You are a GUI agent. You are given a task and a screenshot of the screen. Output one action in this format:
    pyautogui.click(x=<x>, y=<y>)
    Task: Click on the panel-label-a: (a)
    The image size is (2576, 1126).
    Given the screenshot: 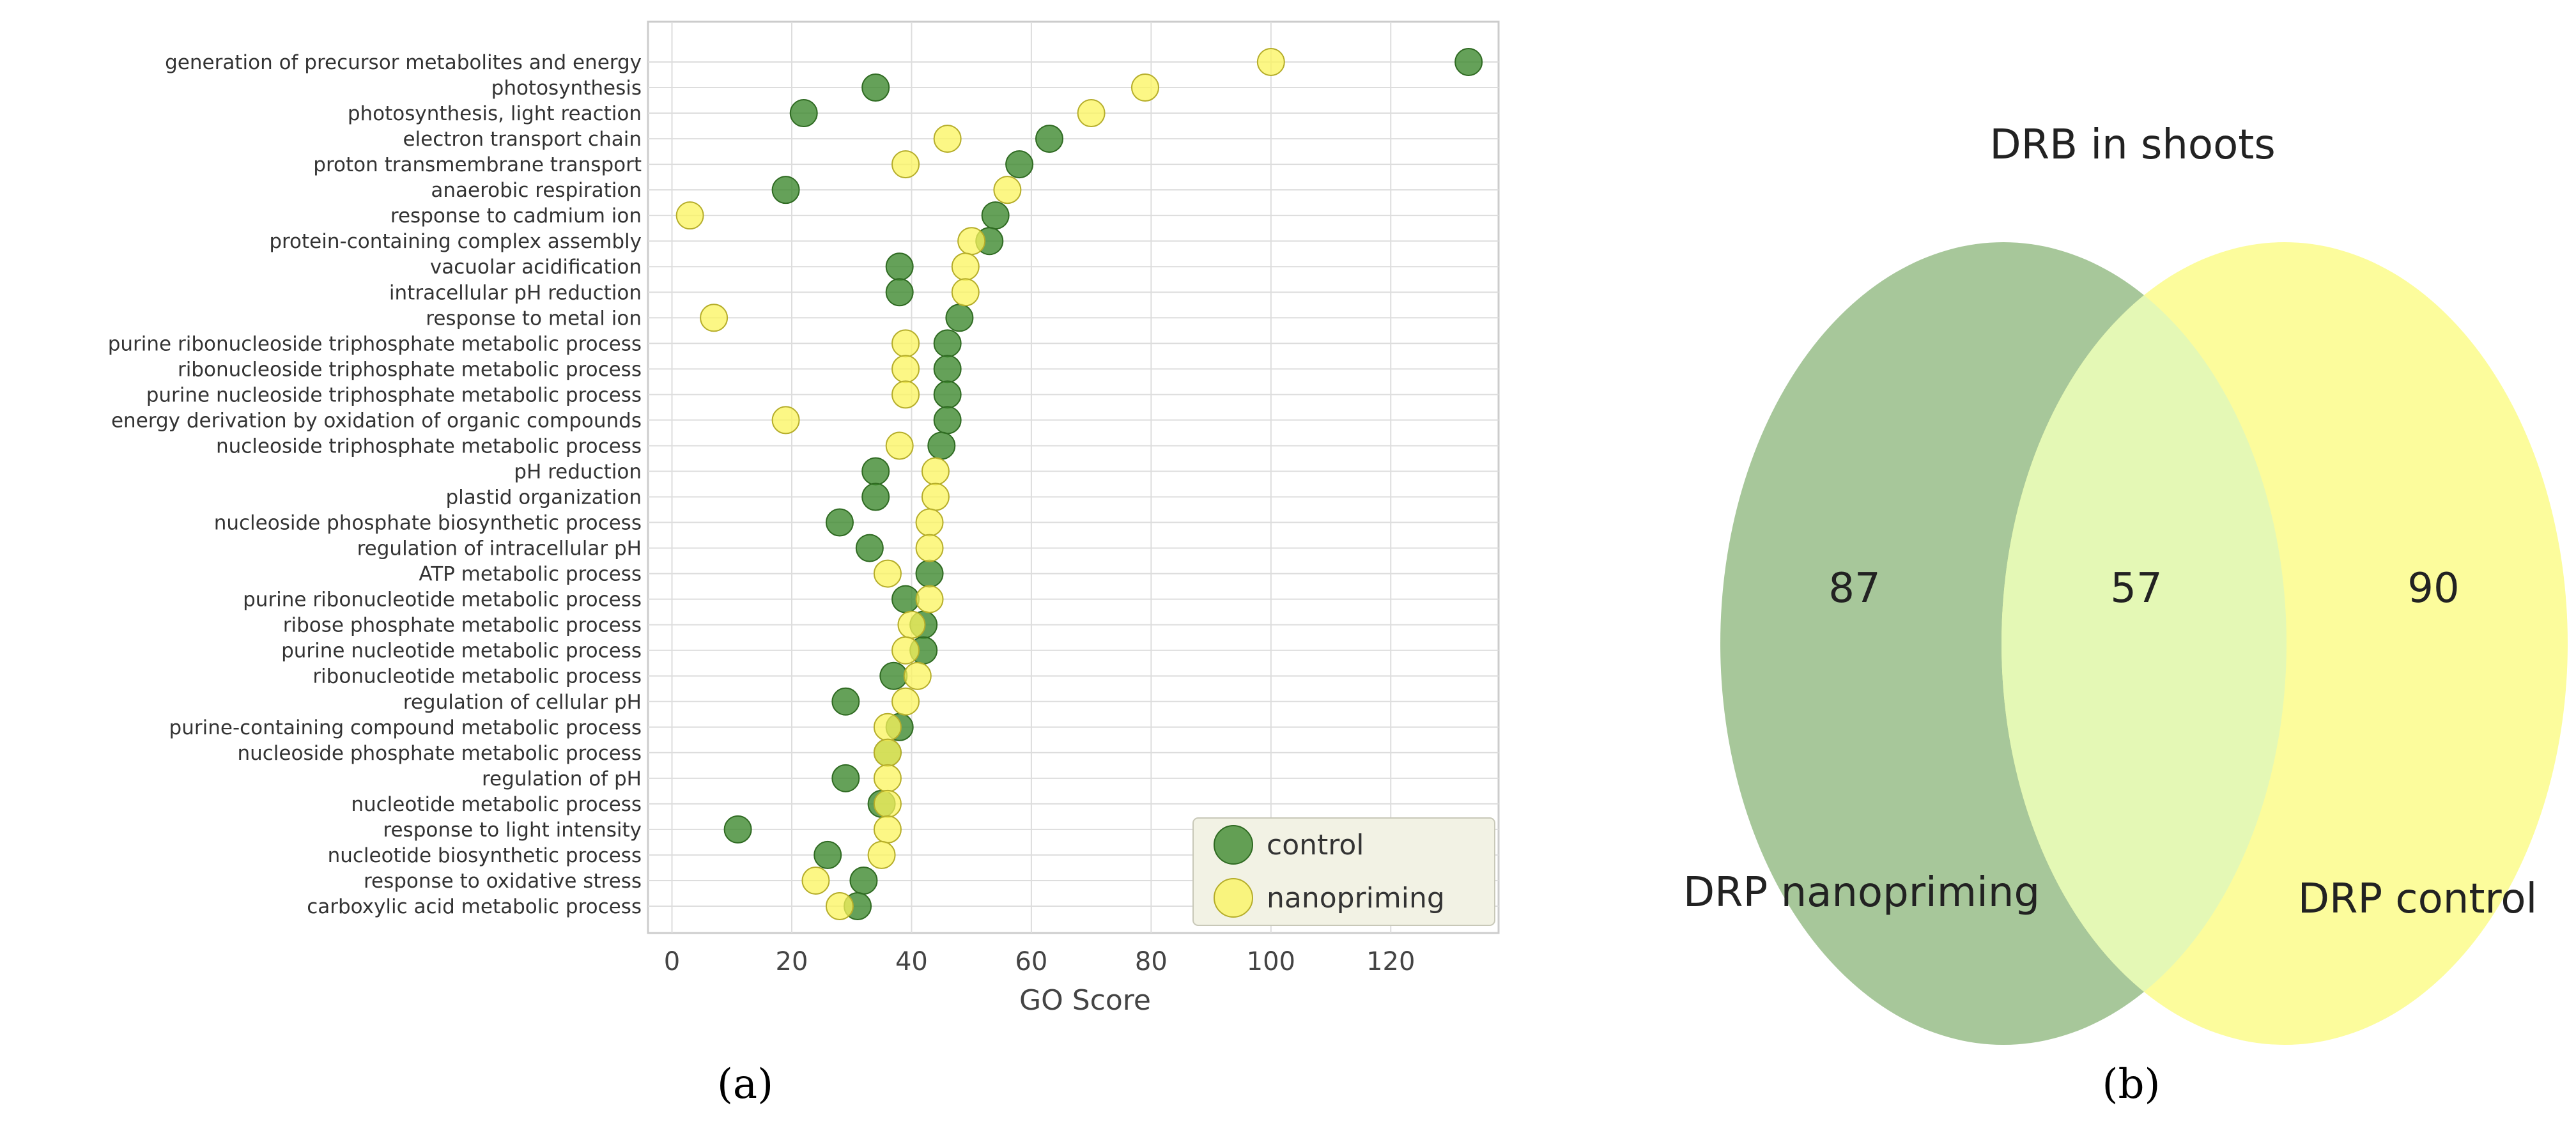 What is the action you would take?
    pyautogui.click(x=745, y=1084)
    